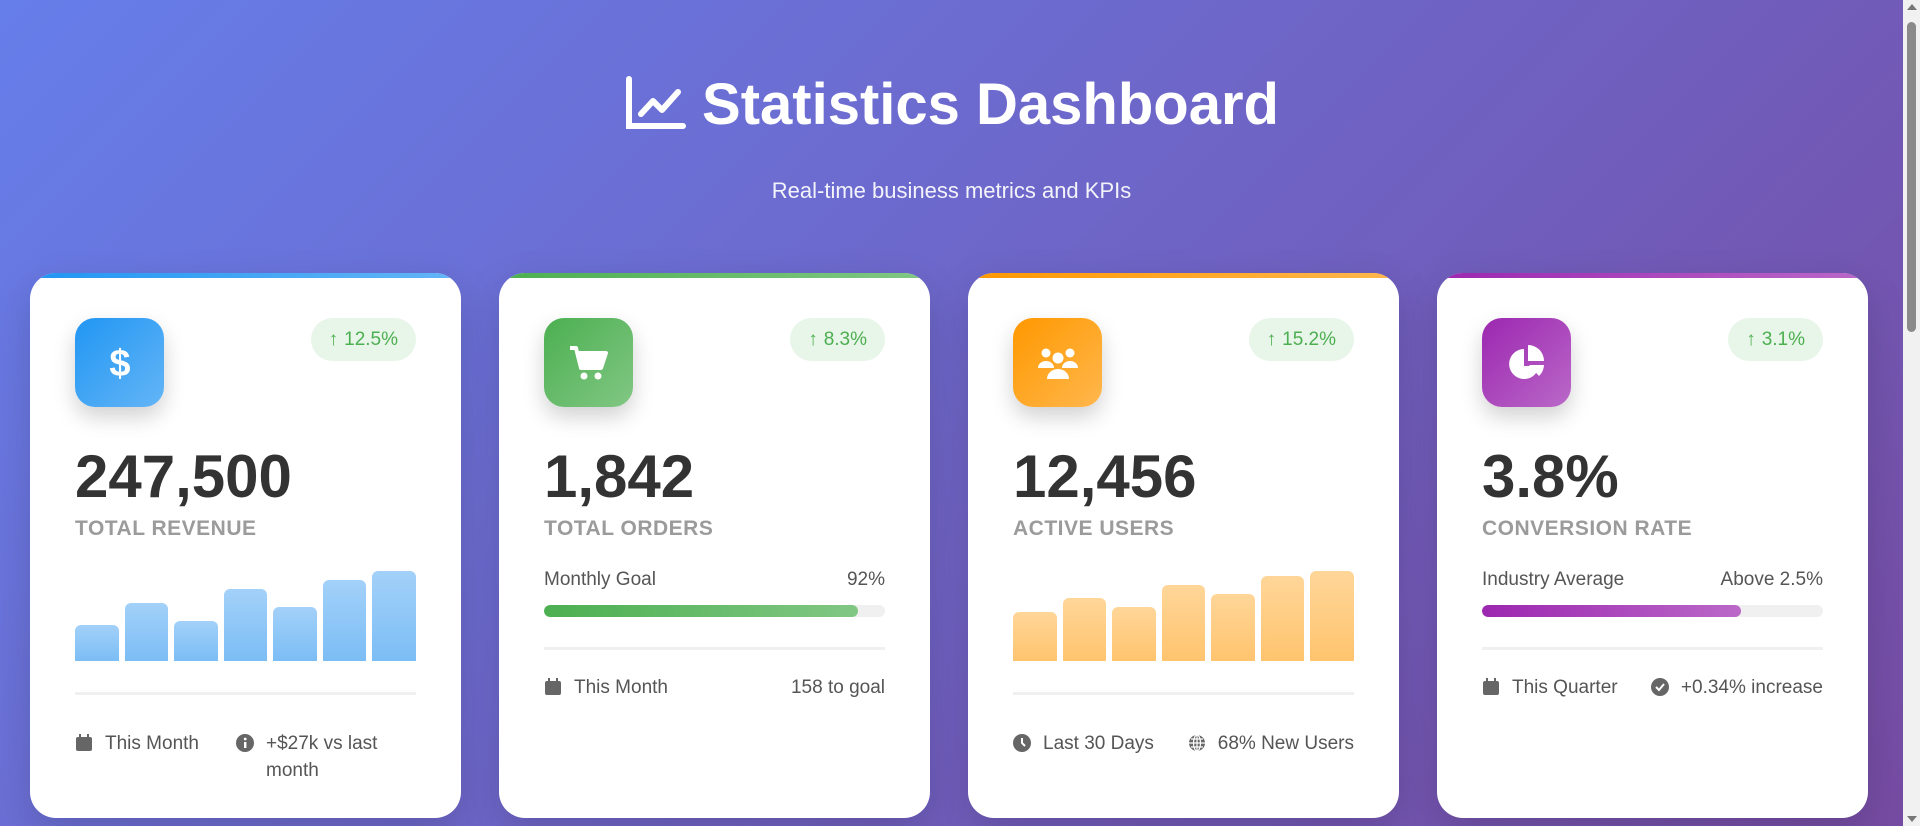 The height and width of the screenshot is (826, 1920). I want to click on stat-label: TOTAL REVENUE, so click(166, 528).